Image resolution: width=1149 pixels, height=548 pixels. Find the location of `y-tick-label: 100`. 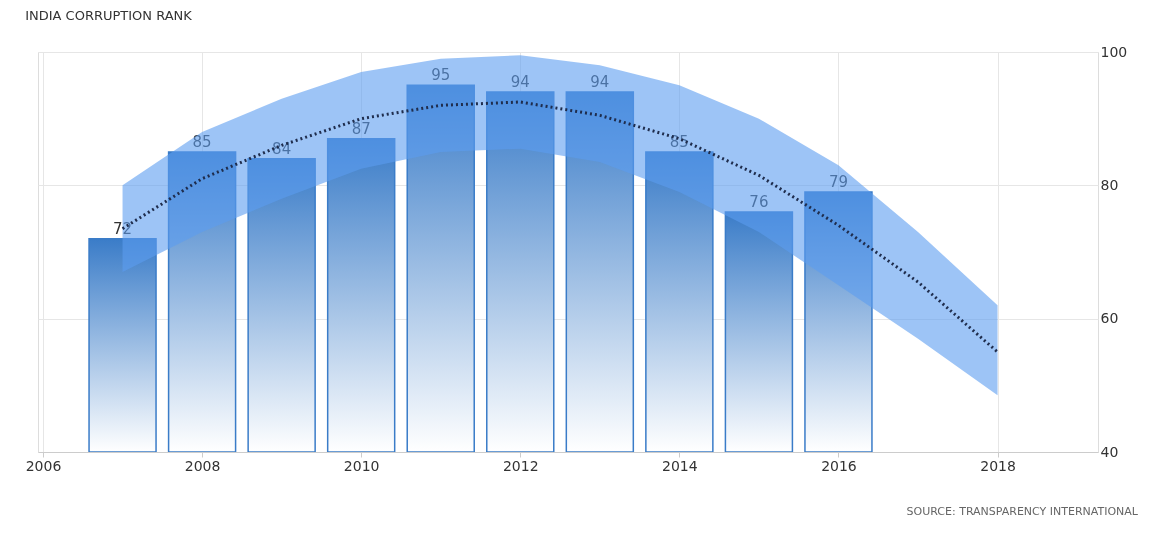

y-tick-label: 100 is located at coordinates (1114, 51).